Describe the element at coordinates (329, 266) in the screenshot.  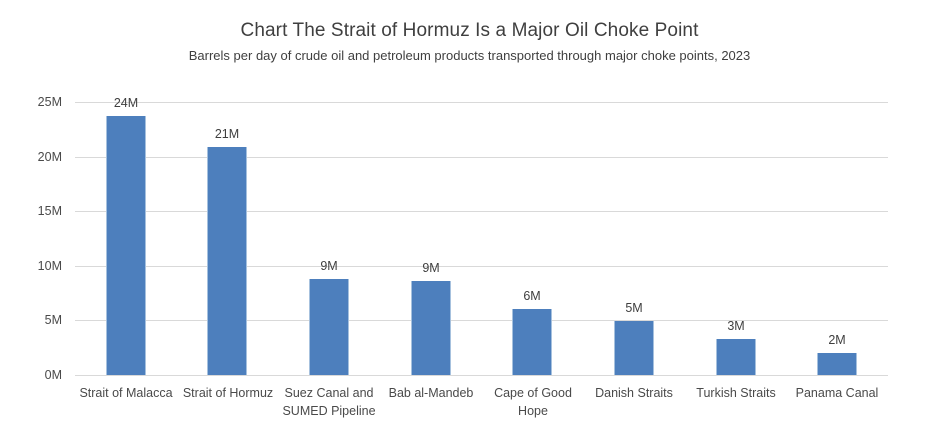
I see `bar-value-label-suez-canal-and-sumed-pipeline: 9M` at that location.